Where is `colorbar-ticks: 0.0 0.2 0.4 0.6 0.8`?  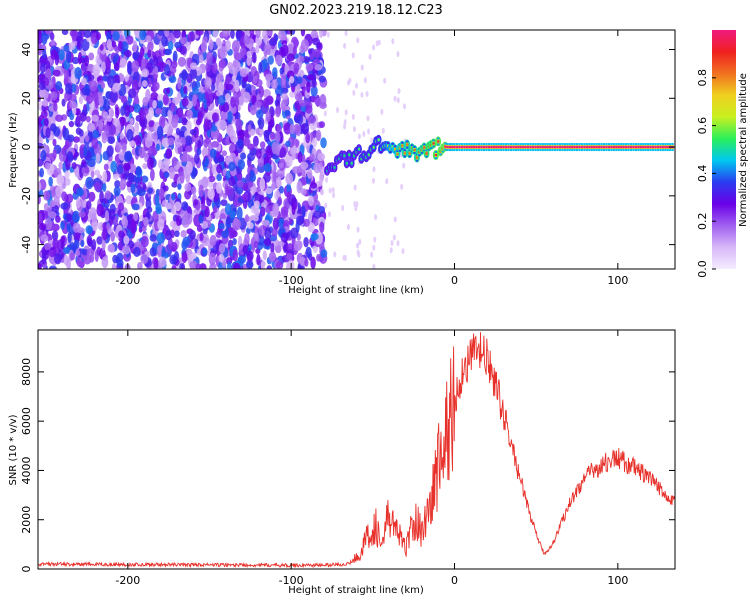
colorbar-ticks: 0.0 0.2 0.4 0.6 0.8 is located at coordinates (706, 173).